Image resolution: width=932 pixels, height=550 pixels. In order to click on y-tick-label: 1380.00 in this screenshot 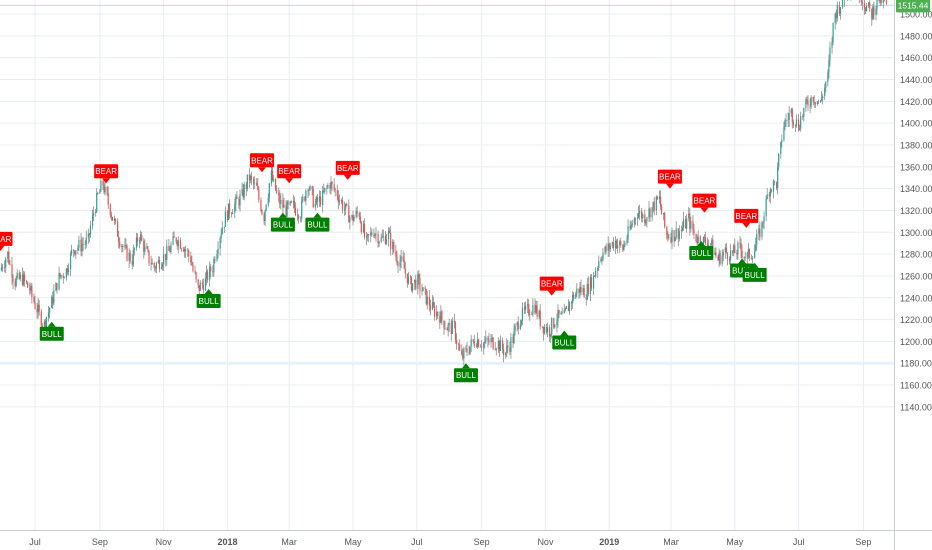, I will do `click(916, 146)`.